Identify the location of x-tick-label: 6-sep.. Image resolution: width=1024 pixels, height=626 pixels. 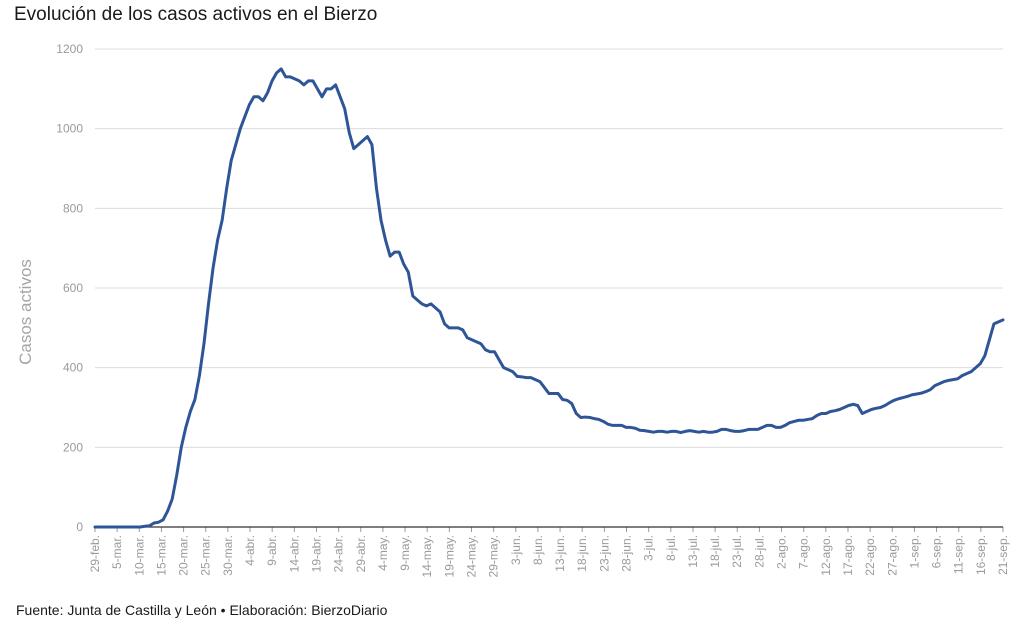
(937, 551).